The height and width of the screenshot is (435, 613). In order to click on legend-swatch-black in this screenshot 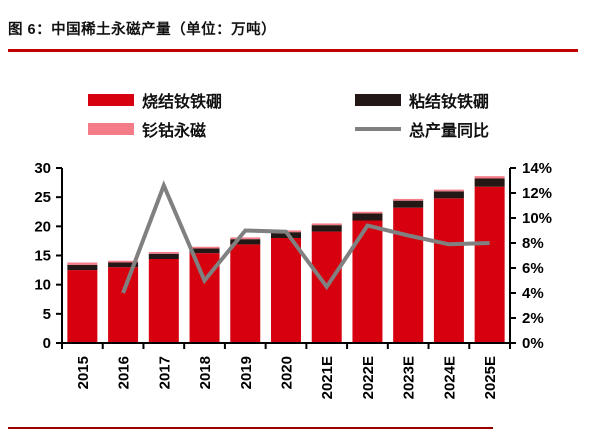, I will do `click(378, 100)`.